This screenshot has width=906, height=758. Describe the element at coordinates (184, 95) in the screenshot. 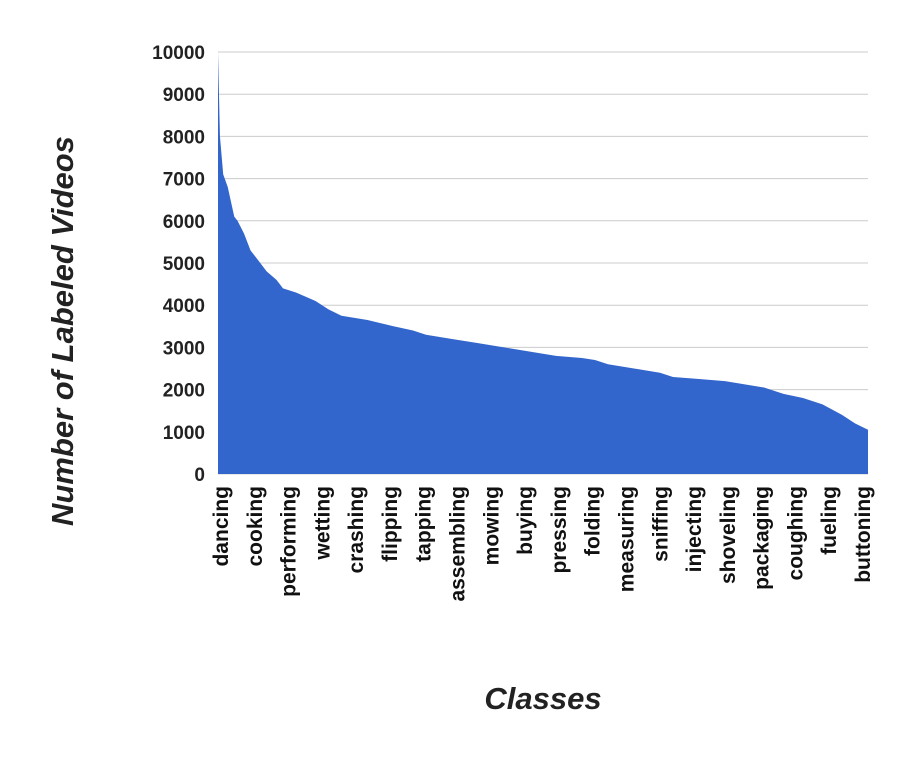

I see `y-tick-label: 9000` at that location.